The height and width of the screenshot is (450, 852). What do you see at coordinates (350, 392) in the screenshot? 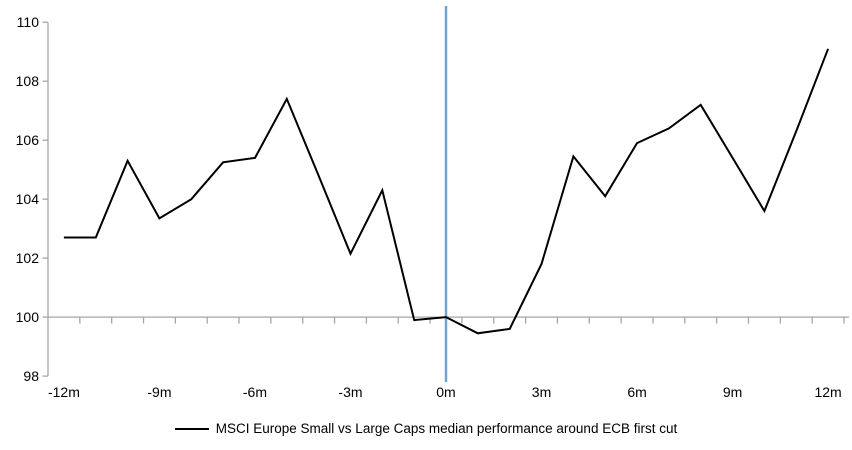
I see `x-axis-tick-label: -3m` at bounding box center [350, 392].